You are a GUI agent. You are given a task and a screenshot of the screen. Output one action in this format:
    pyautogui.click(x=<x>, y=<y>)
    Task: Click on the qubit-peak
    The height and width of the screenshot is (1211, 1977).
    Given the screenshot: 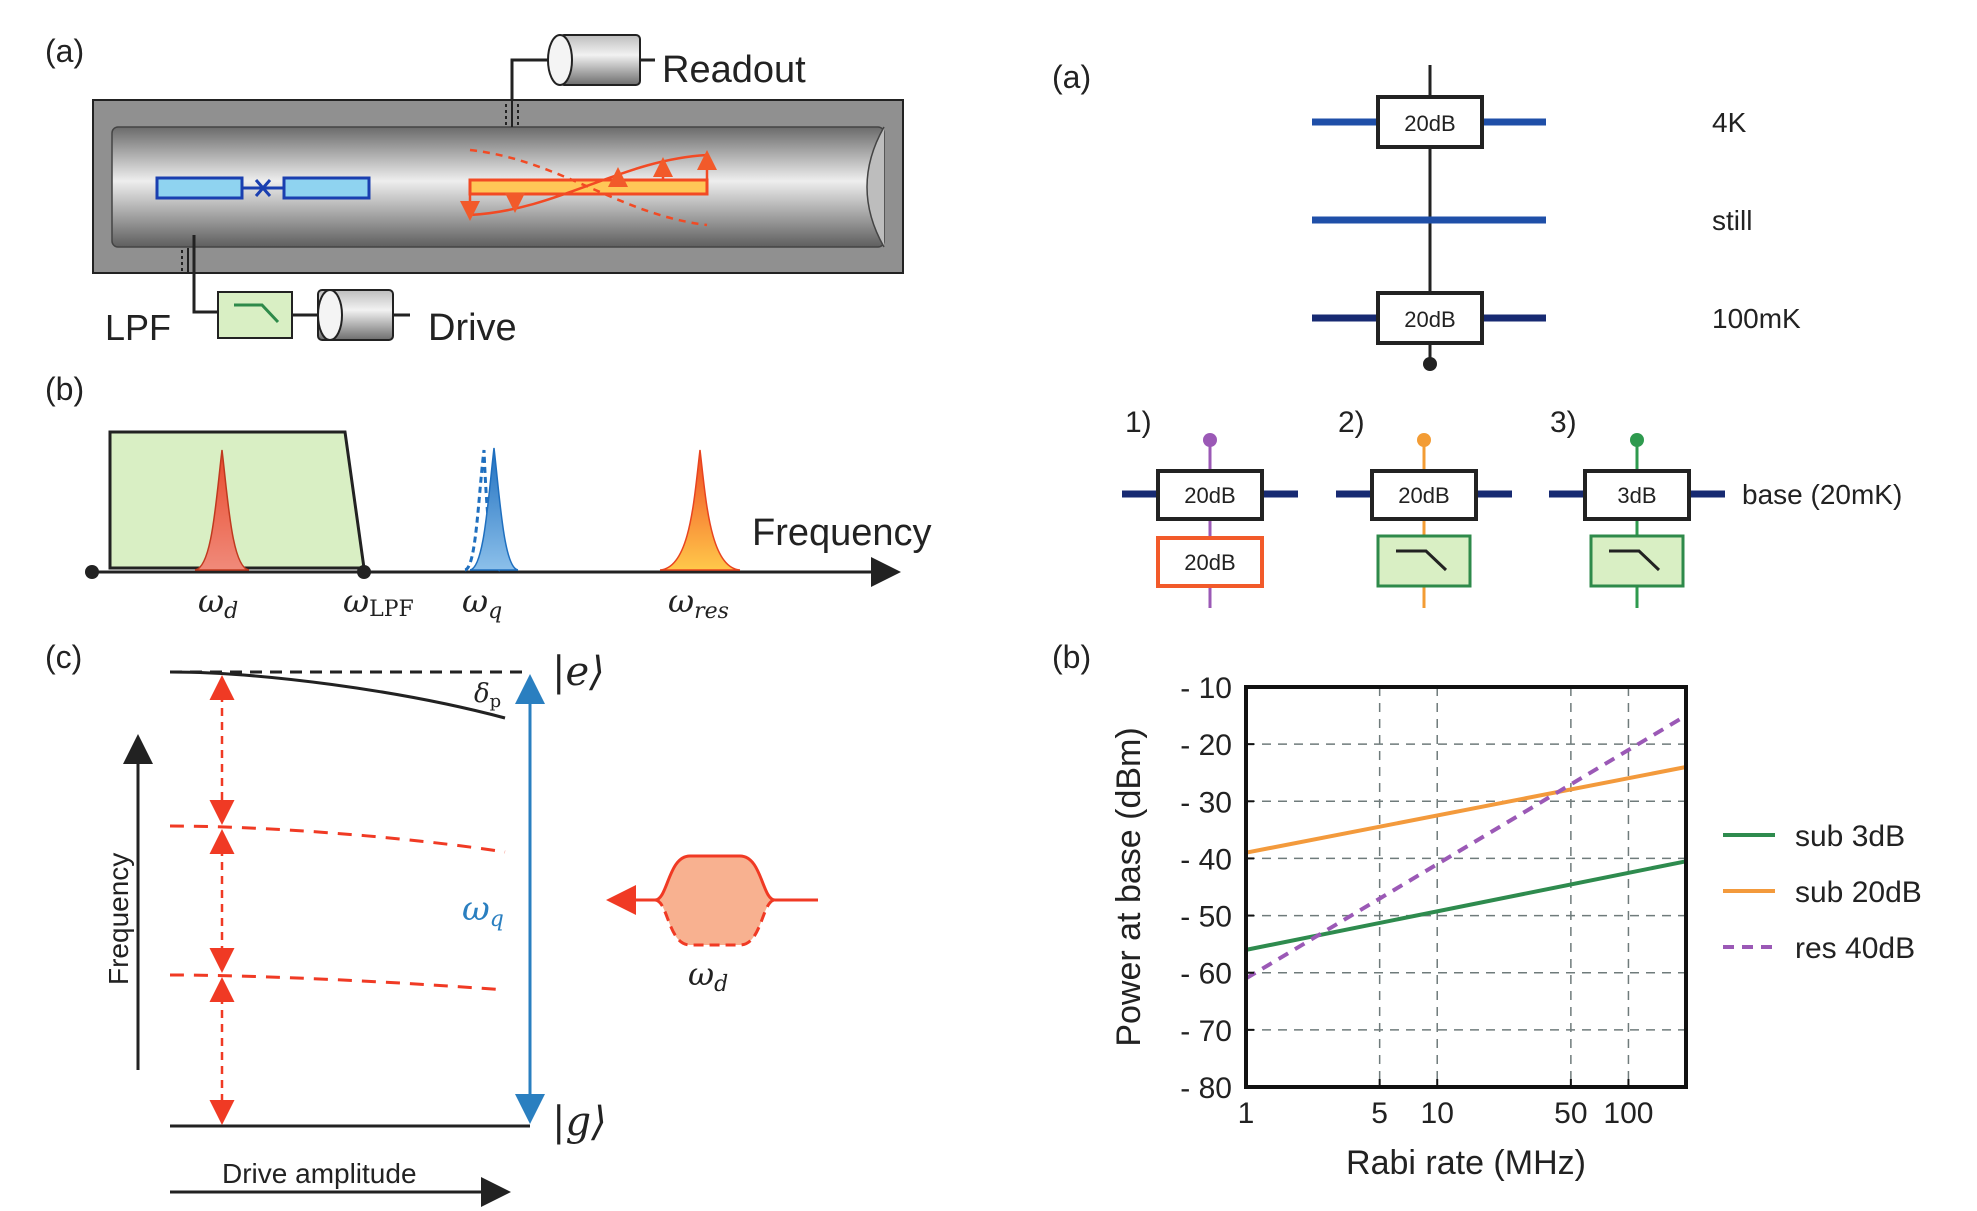 What is the action you would take?
    pyautogui.click(x=494, y=509)
    